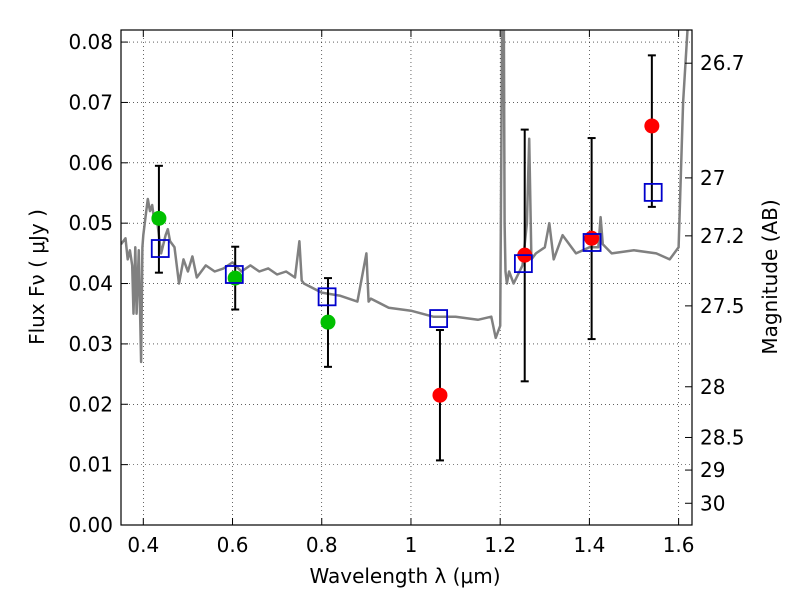  I want to click on y2-tick-label: 28, so click(712, 387).